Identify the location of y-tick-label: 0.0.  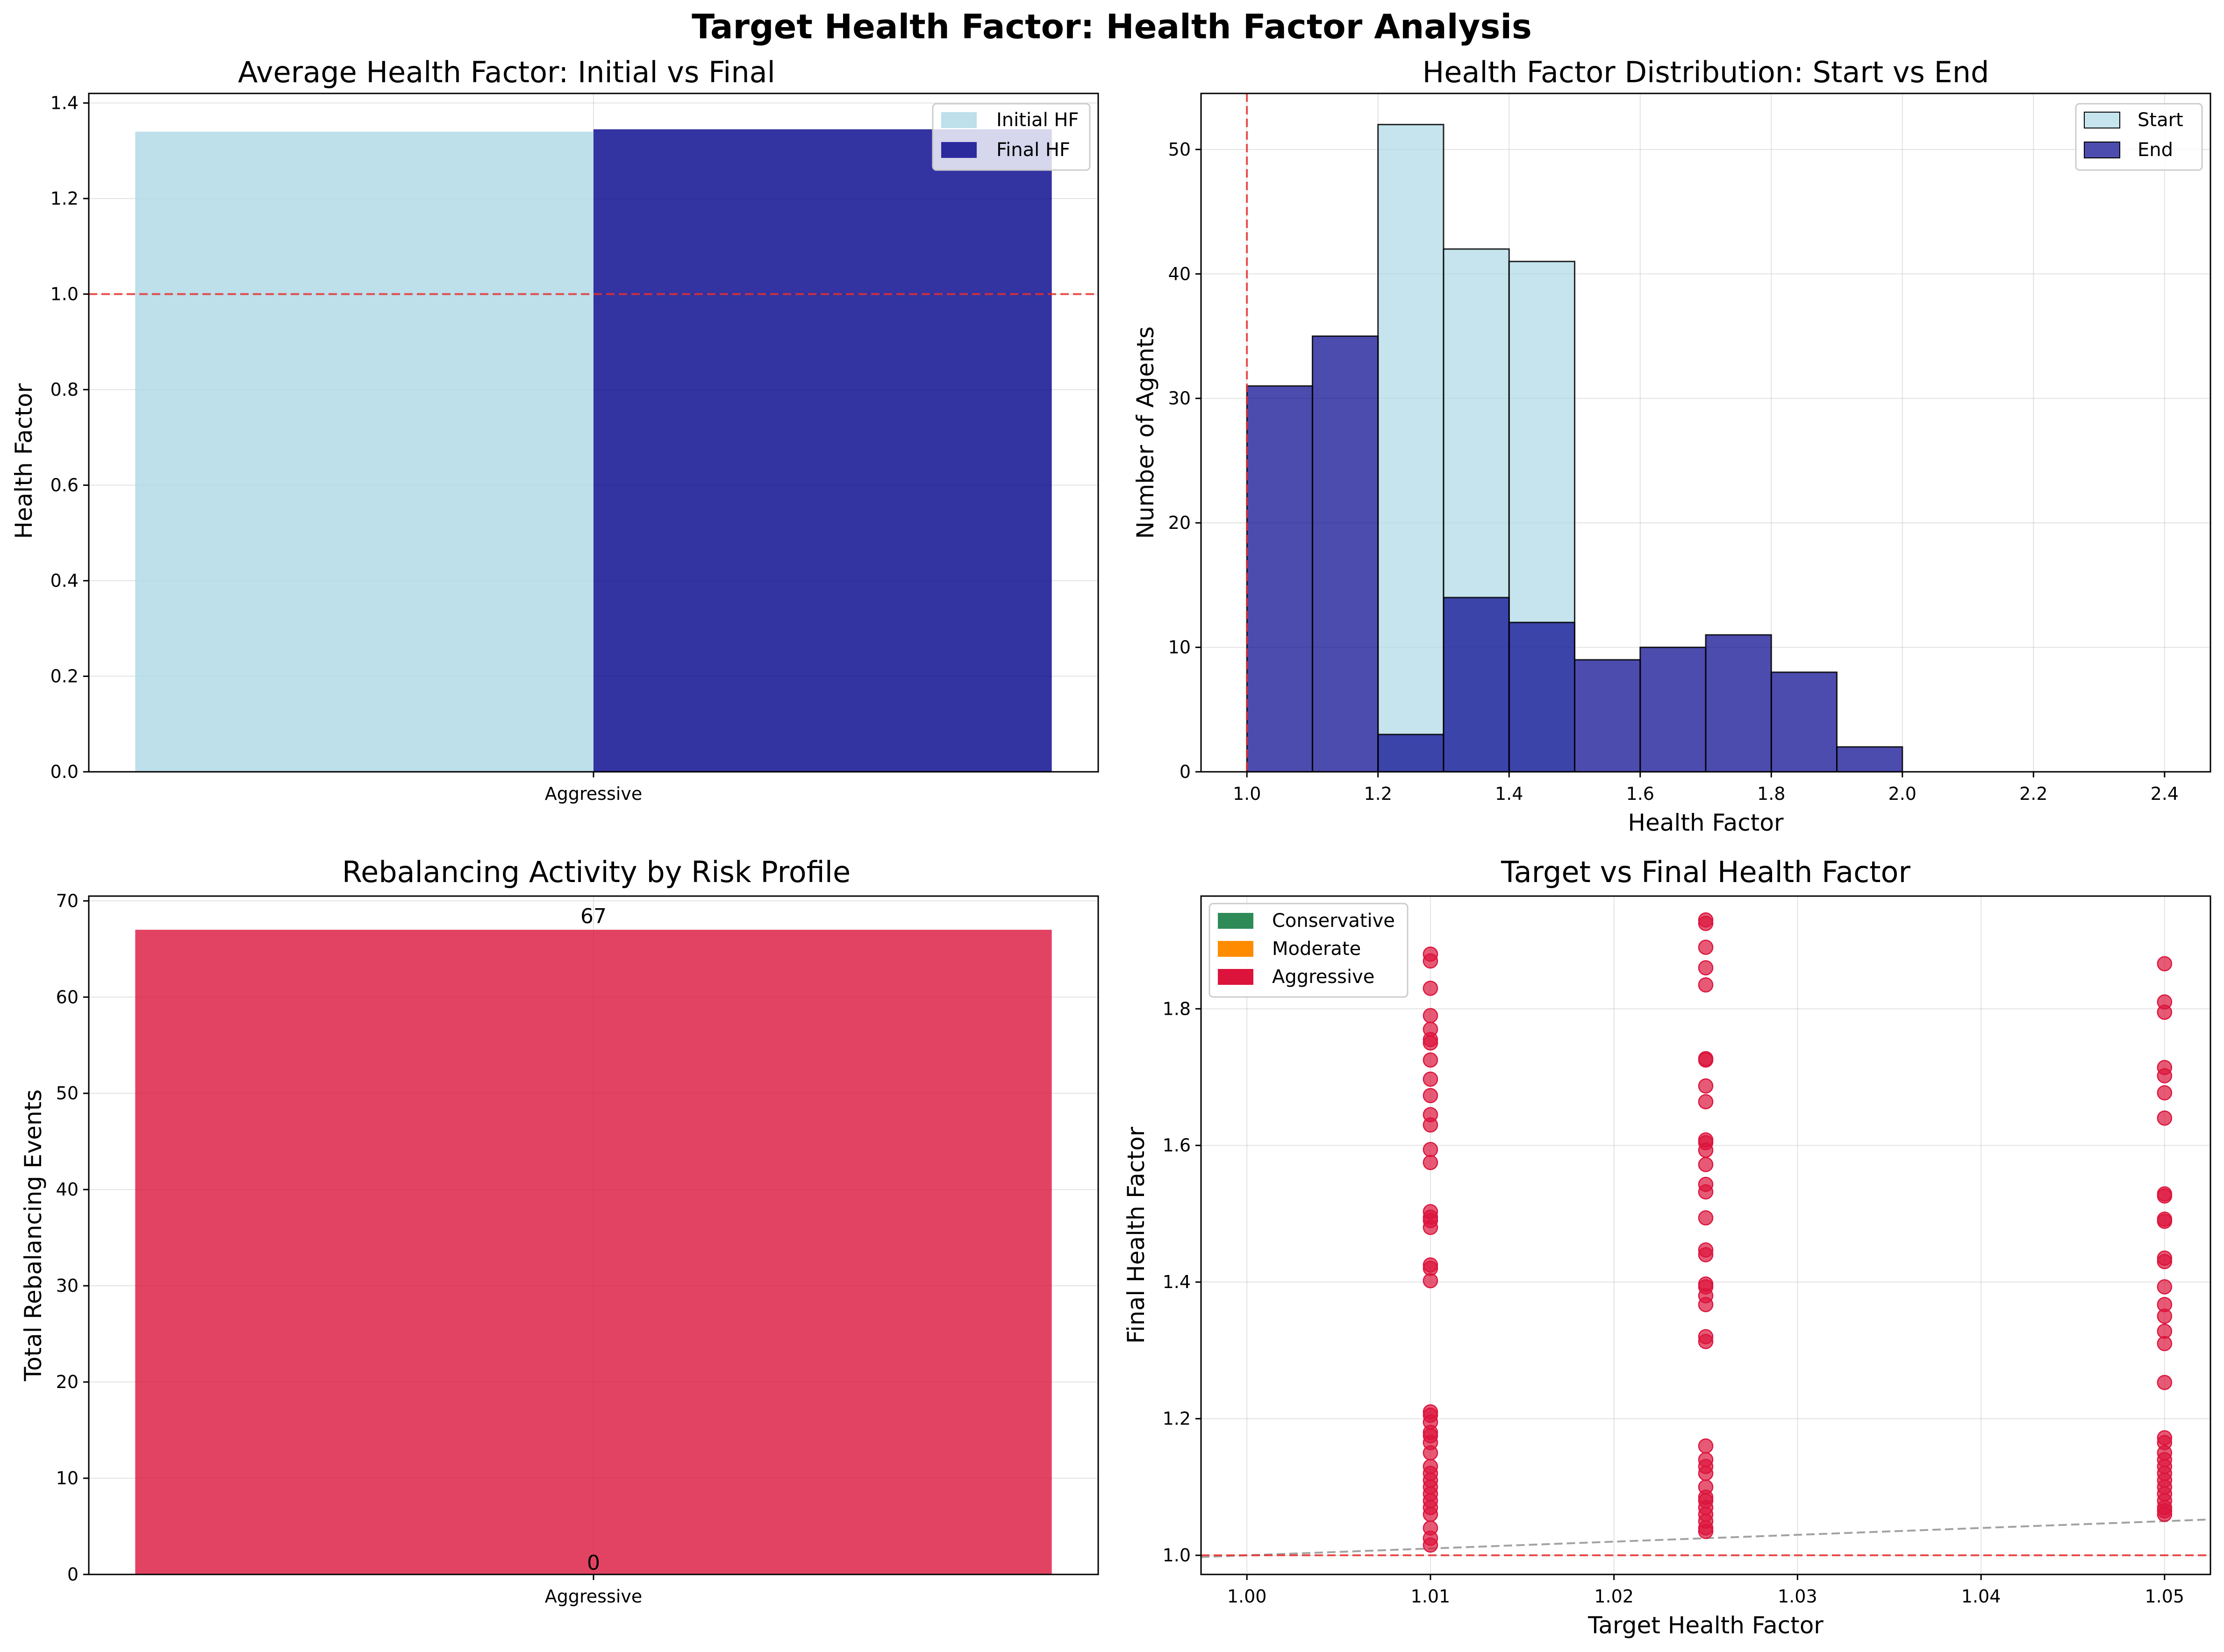
(65, 772).